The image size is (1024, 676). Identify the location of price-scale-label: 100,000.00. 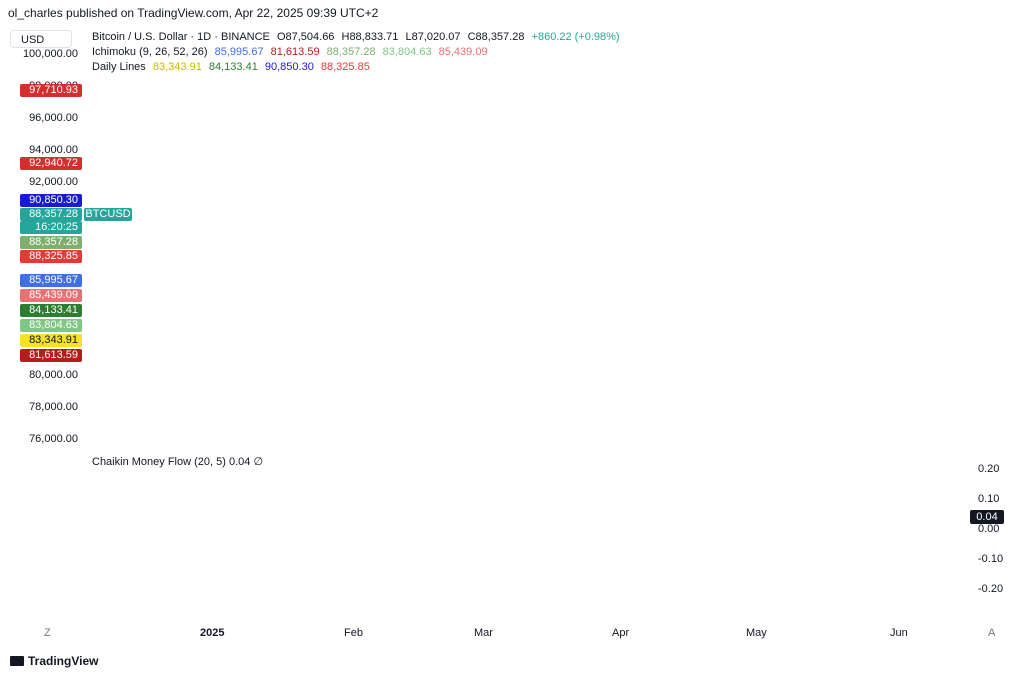
(50, 54).